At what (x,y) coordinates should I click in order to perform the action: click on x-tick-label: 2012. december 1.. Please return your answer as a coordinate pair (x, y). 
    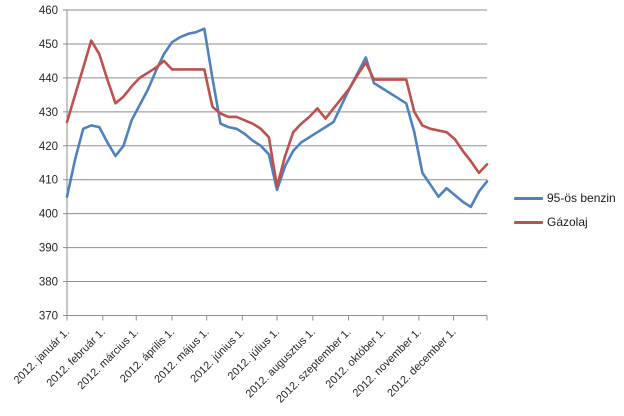
    Looking at the image, I should click on (421, 362).